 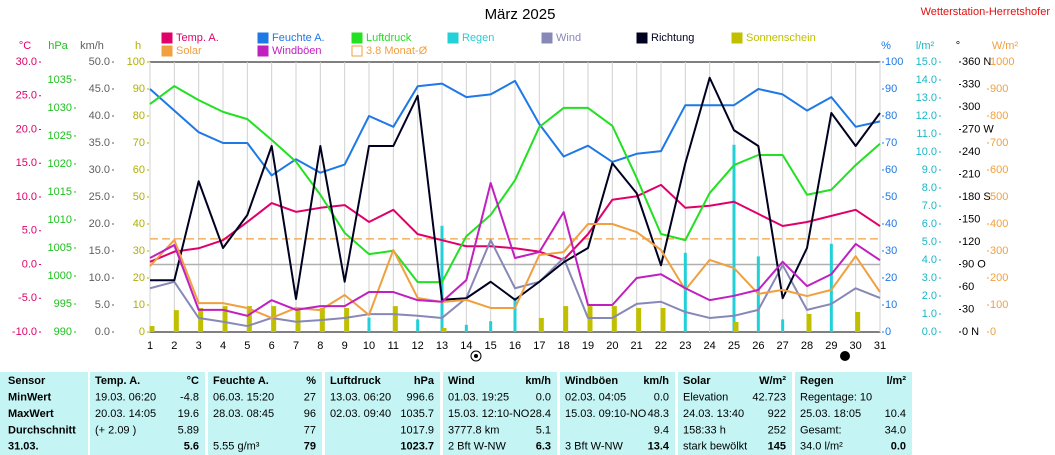 What do you see at coordinates (971, 242) in the screenshot?
I see `y-tick-label: 120` at bounding box center [971, 242].